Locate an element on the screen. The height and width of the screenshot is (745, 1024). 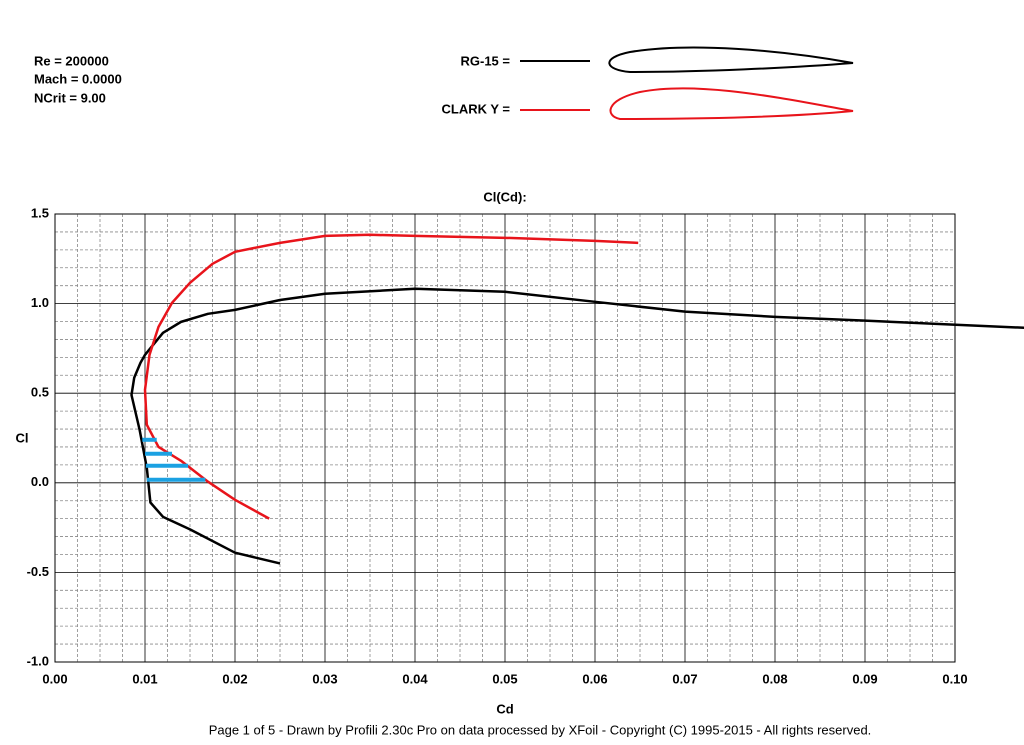
x-tick-label: 0.10 is located at coordinates (954, 678).